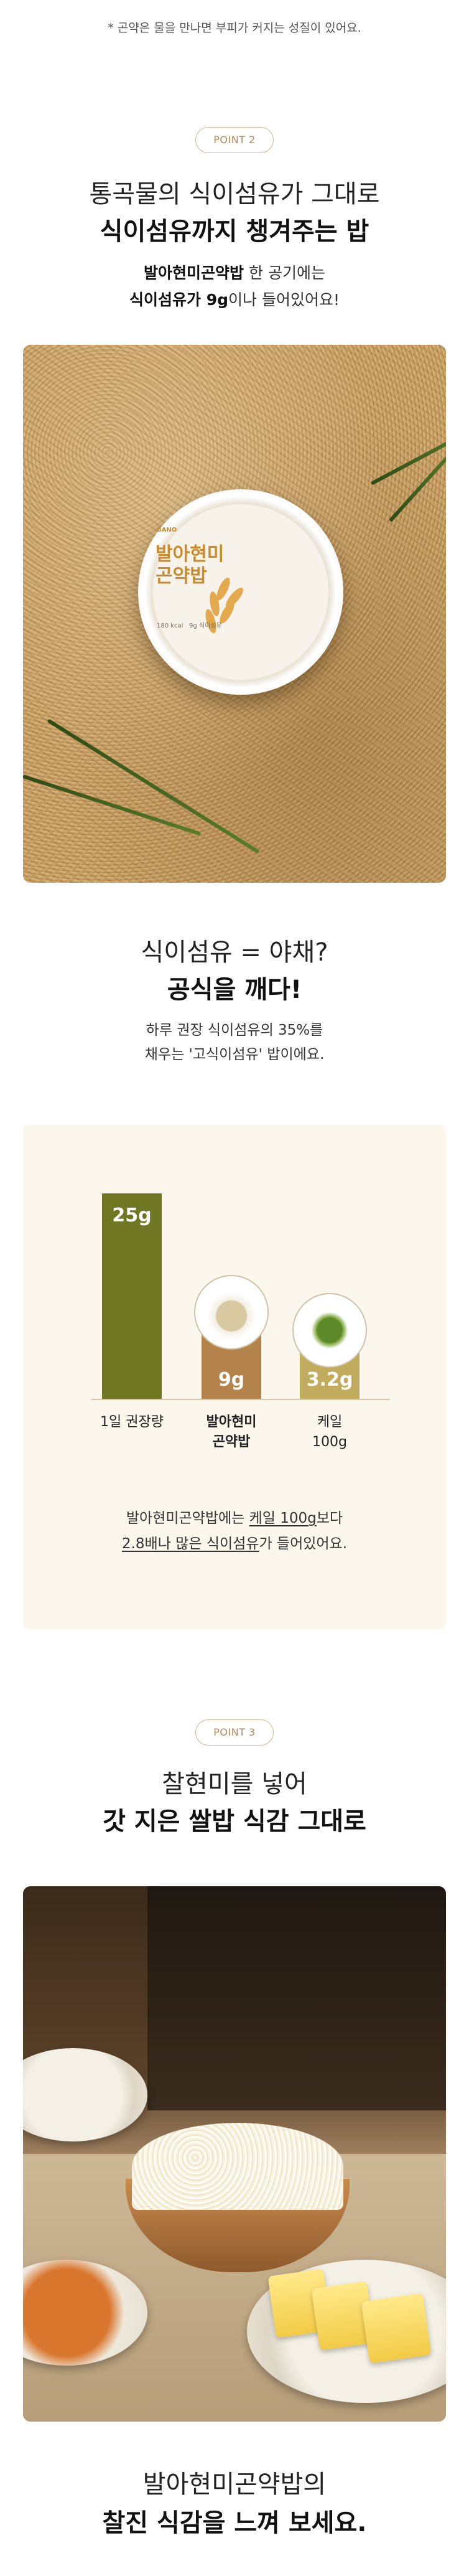 Image resolution: width=469 pixels, height=2576 pixels. I want to click on bar-1: 25g, so click(132, 1296).